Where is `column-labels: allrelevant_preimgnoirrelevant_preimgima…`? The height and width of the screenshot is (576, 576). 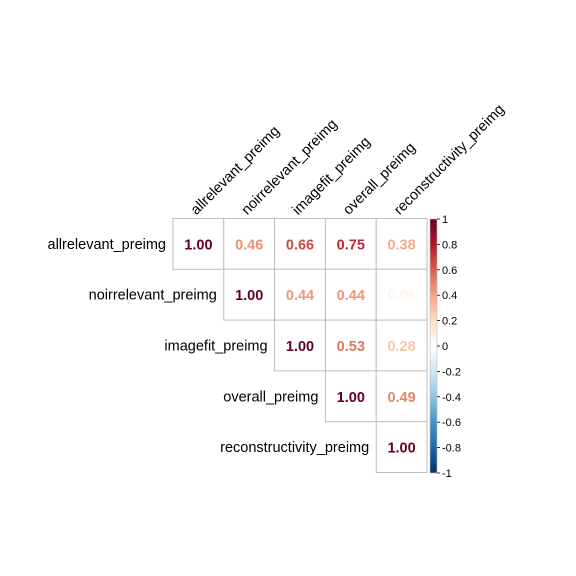 column-labels: allrelevant_preimgnoirrelevant_preimgima… is located at coordinates (348, 160).